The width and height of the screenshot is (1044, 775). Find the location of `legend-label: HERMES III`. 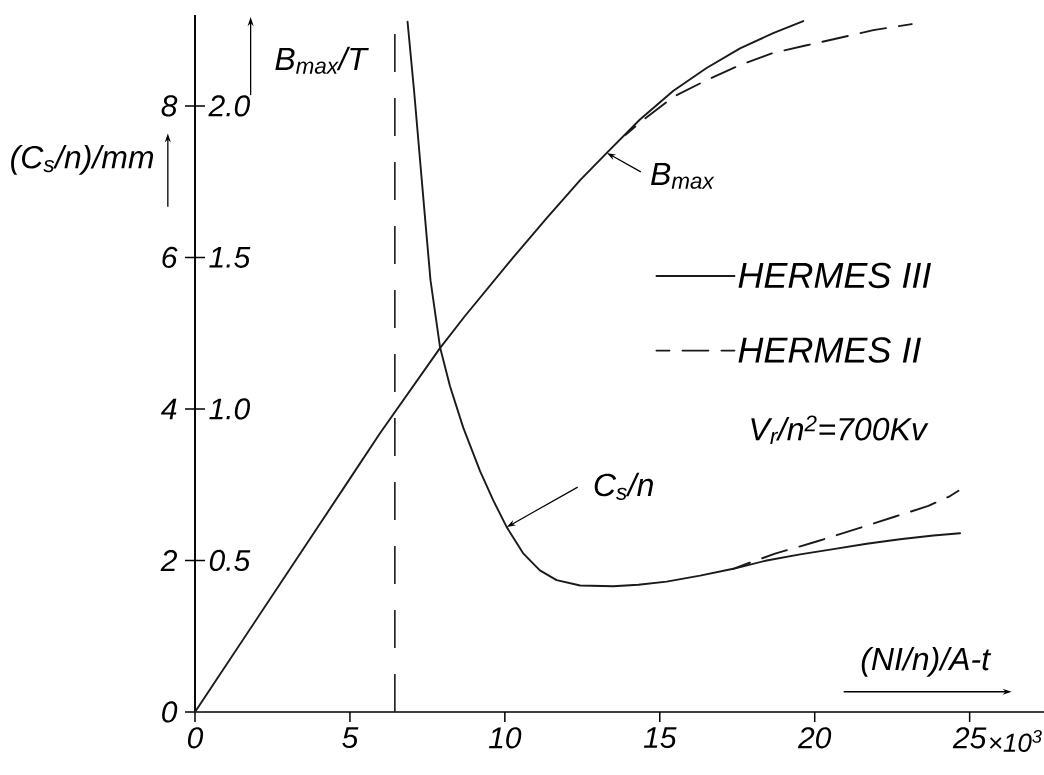

legend-label: HERMES III is located at coordinates (834, 275).